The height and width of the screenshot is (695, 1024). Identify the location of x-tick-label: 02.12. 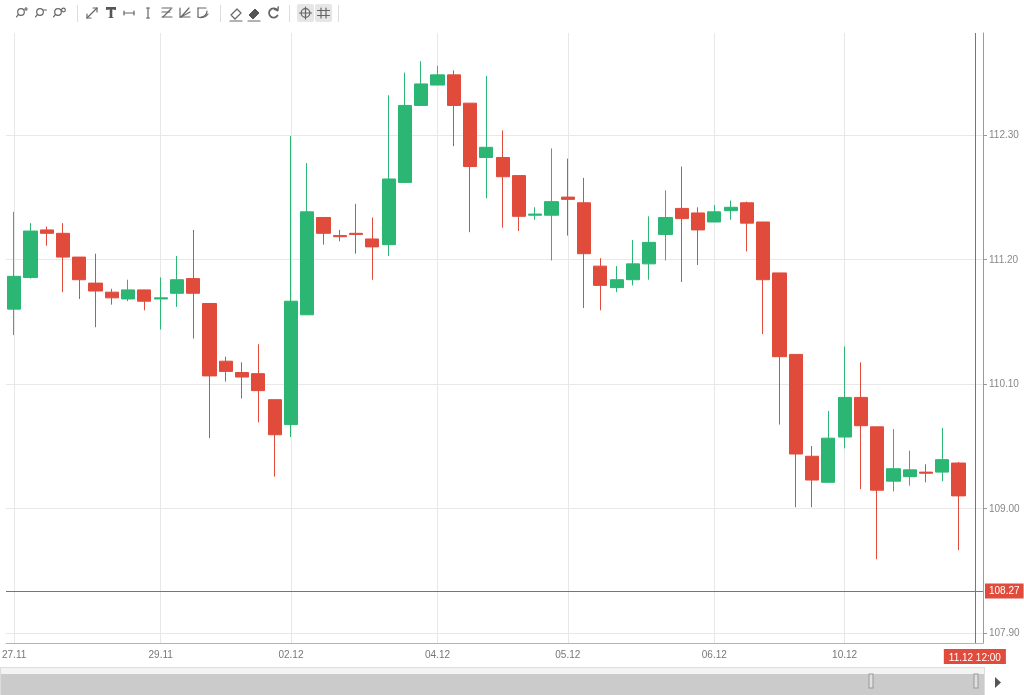
(291, 654).